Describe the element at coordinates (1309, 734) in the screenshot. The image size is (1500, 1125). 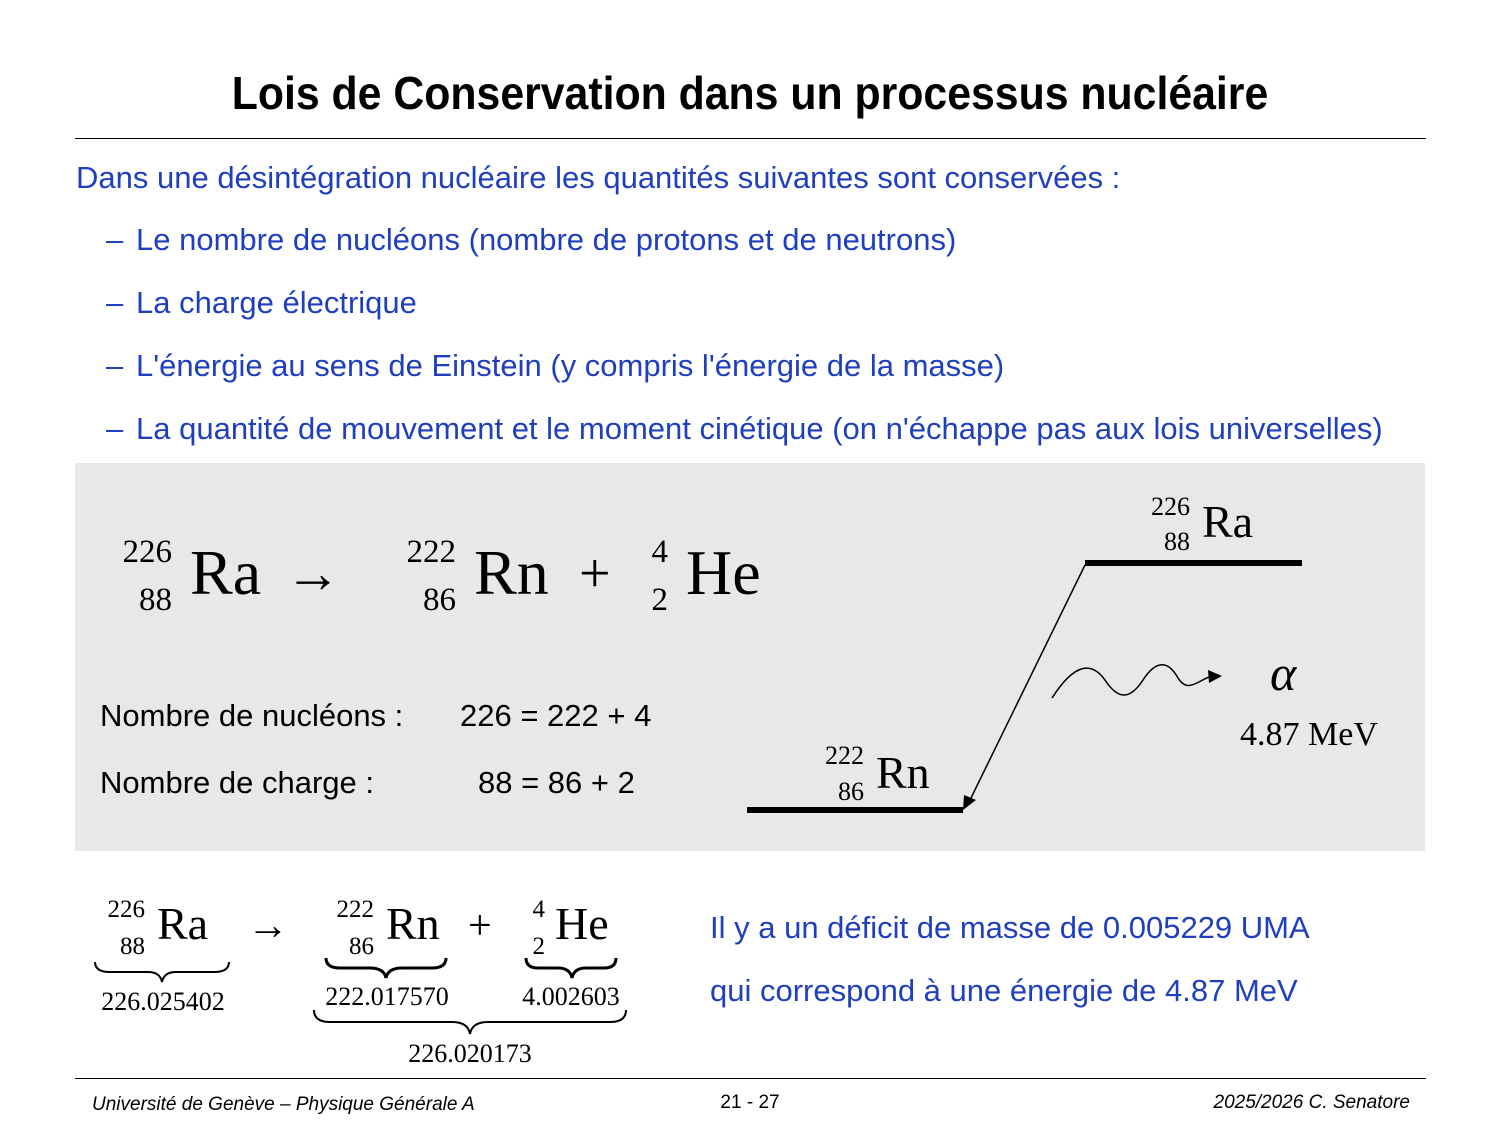
I see `decay-energy-label: 4.87 MeV` at that location.